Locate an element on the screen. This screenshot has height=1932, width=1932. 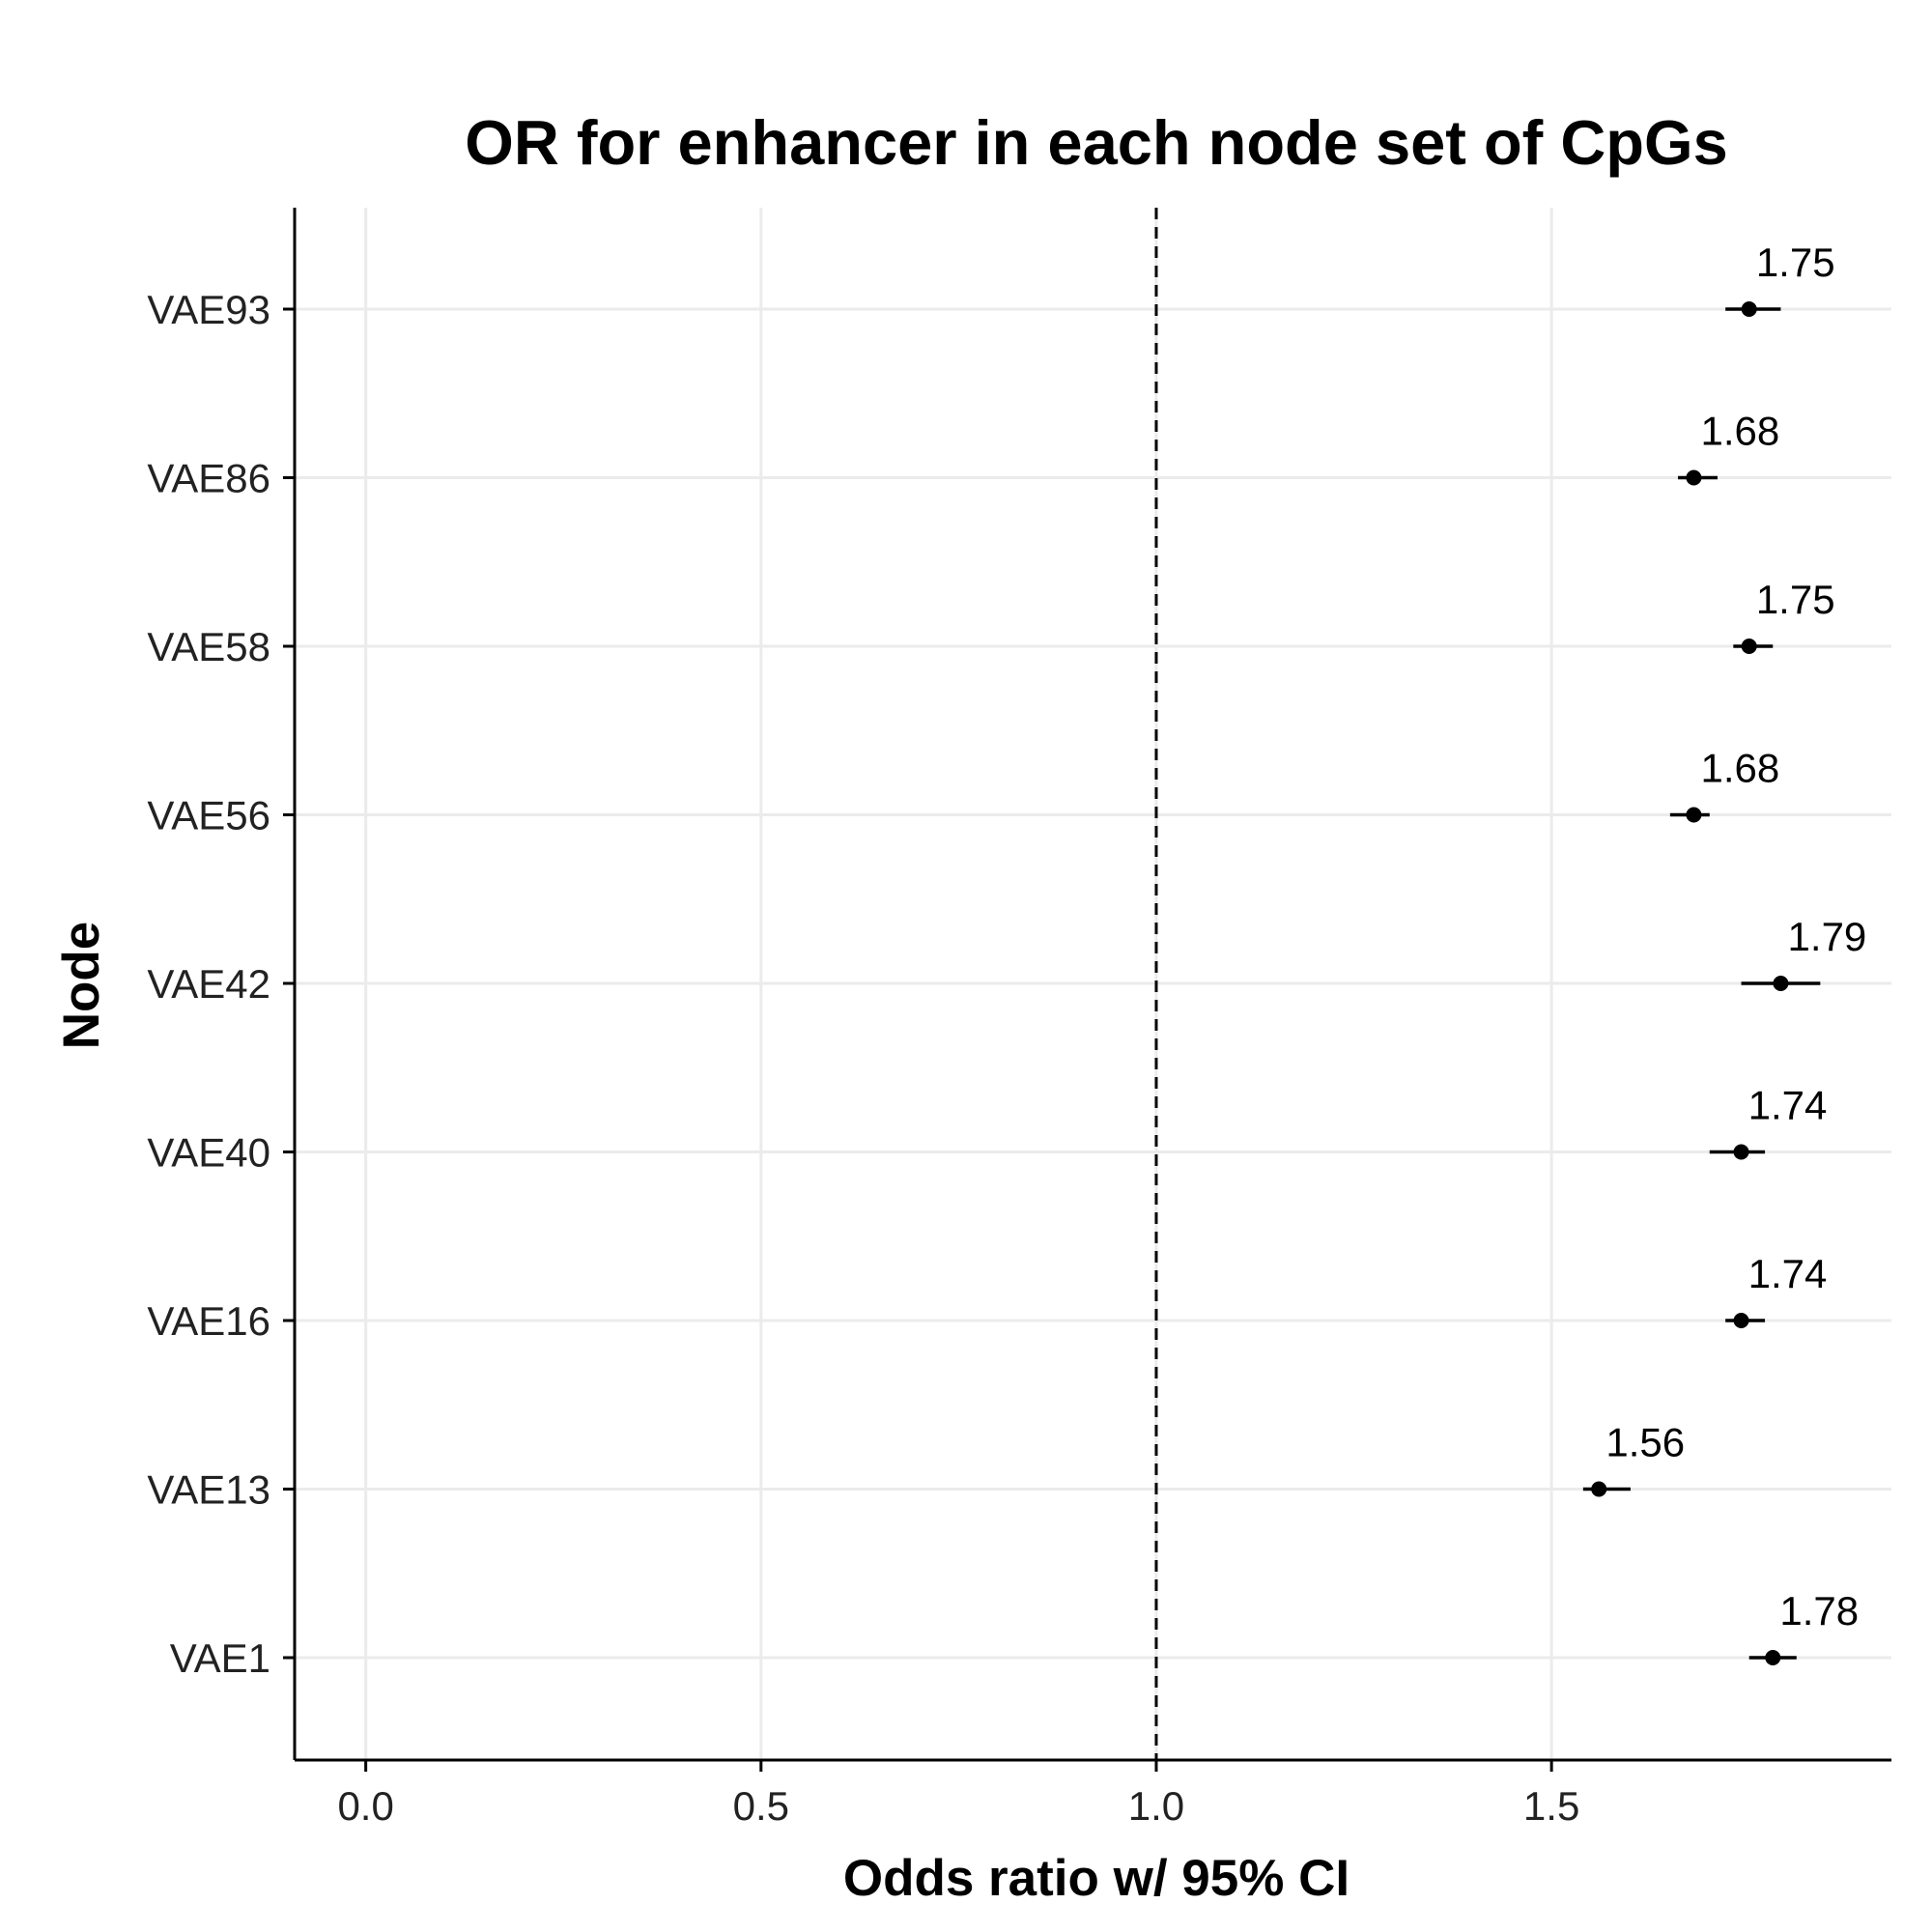
x-tick-label: 0.5 is located at coordinates (761, 1806).